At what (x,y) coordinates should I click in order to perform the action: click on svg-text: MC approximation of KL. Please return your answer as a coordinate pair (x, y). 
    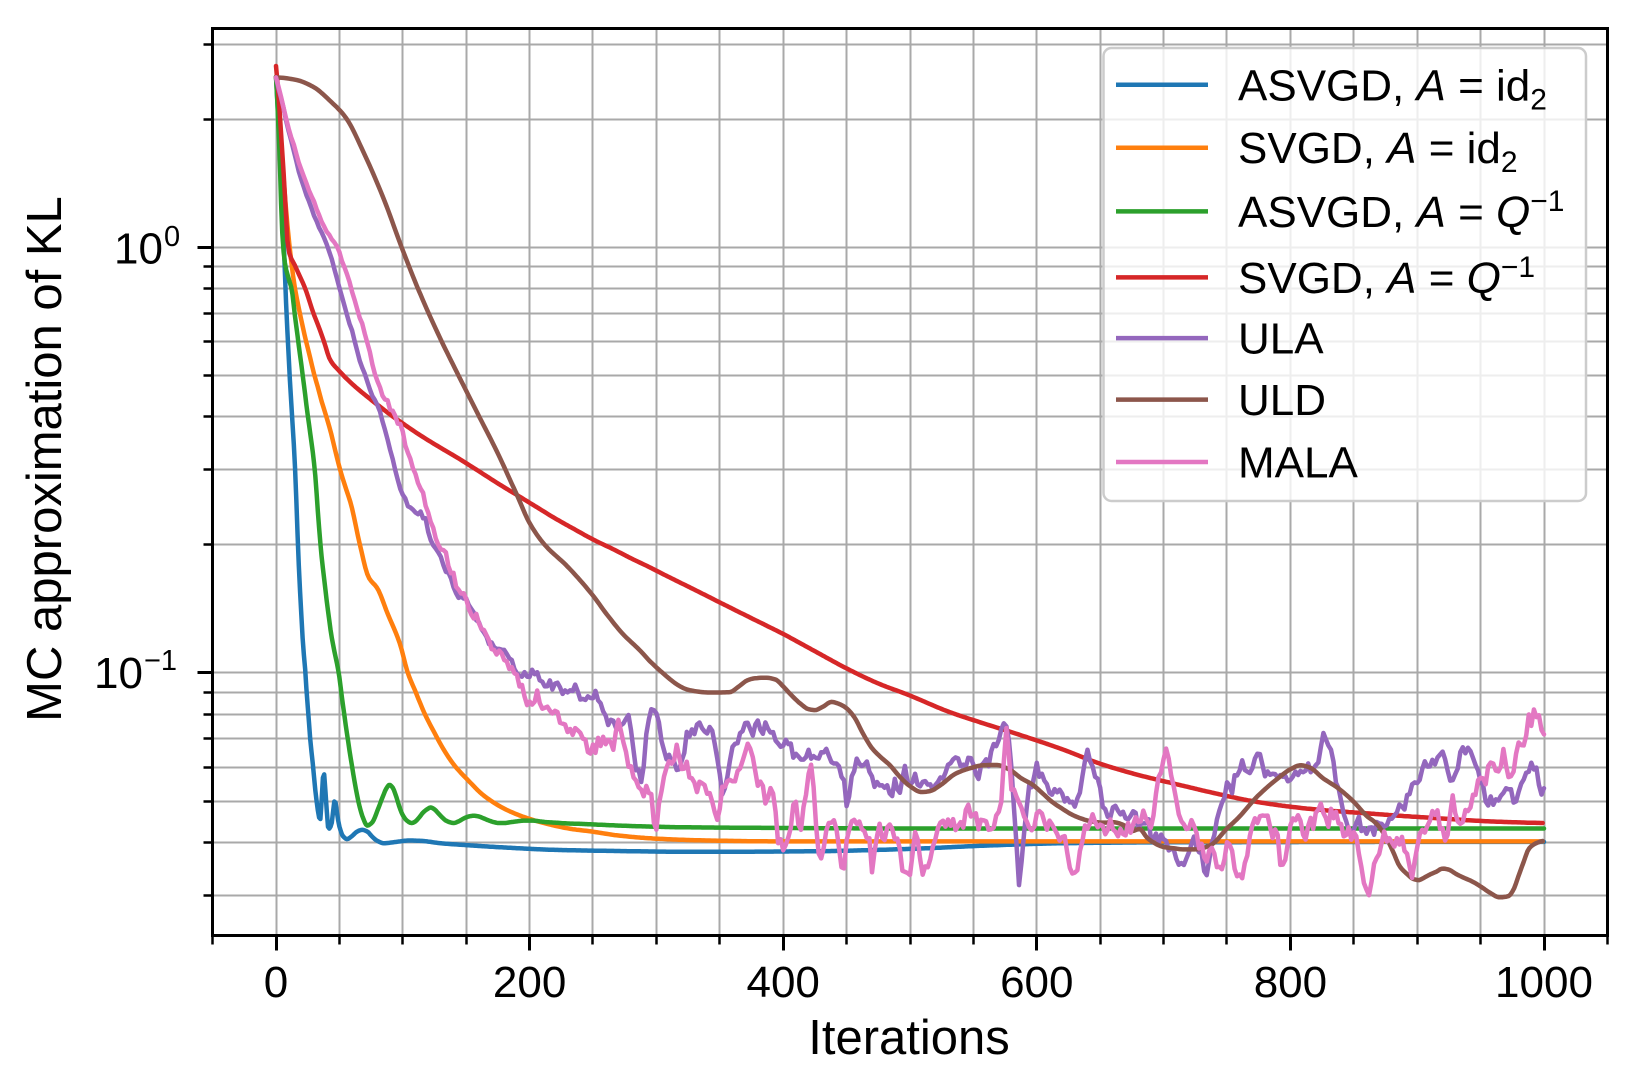
    Looking at the image, I should click on (45, 459).